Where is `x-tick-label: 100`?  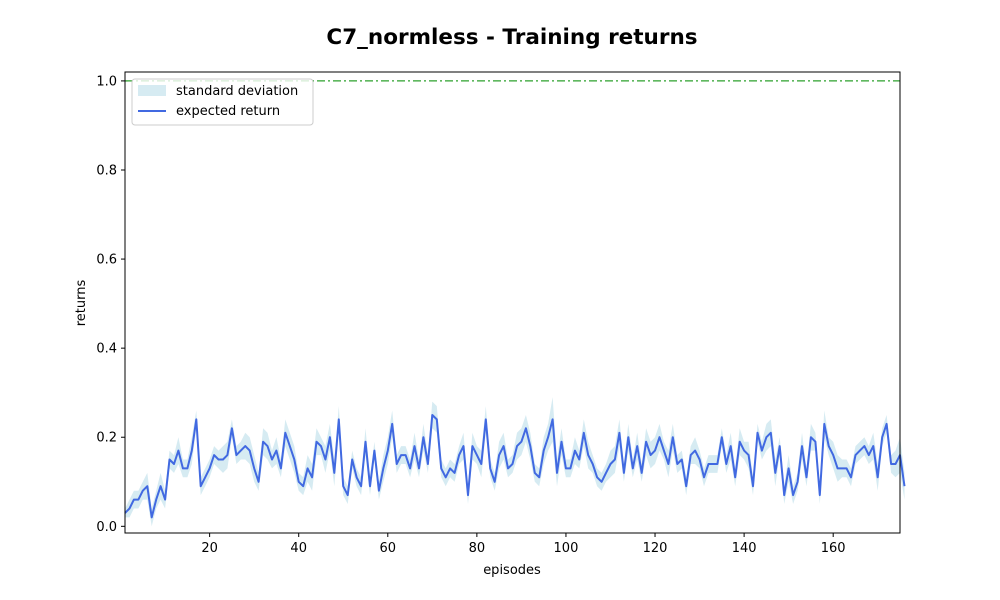 x-tick-label: 100 is located at coordinates (566, 548).